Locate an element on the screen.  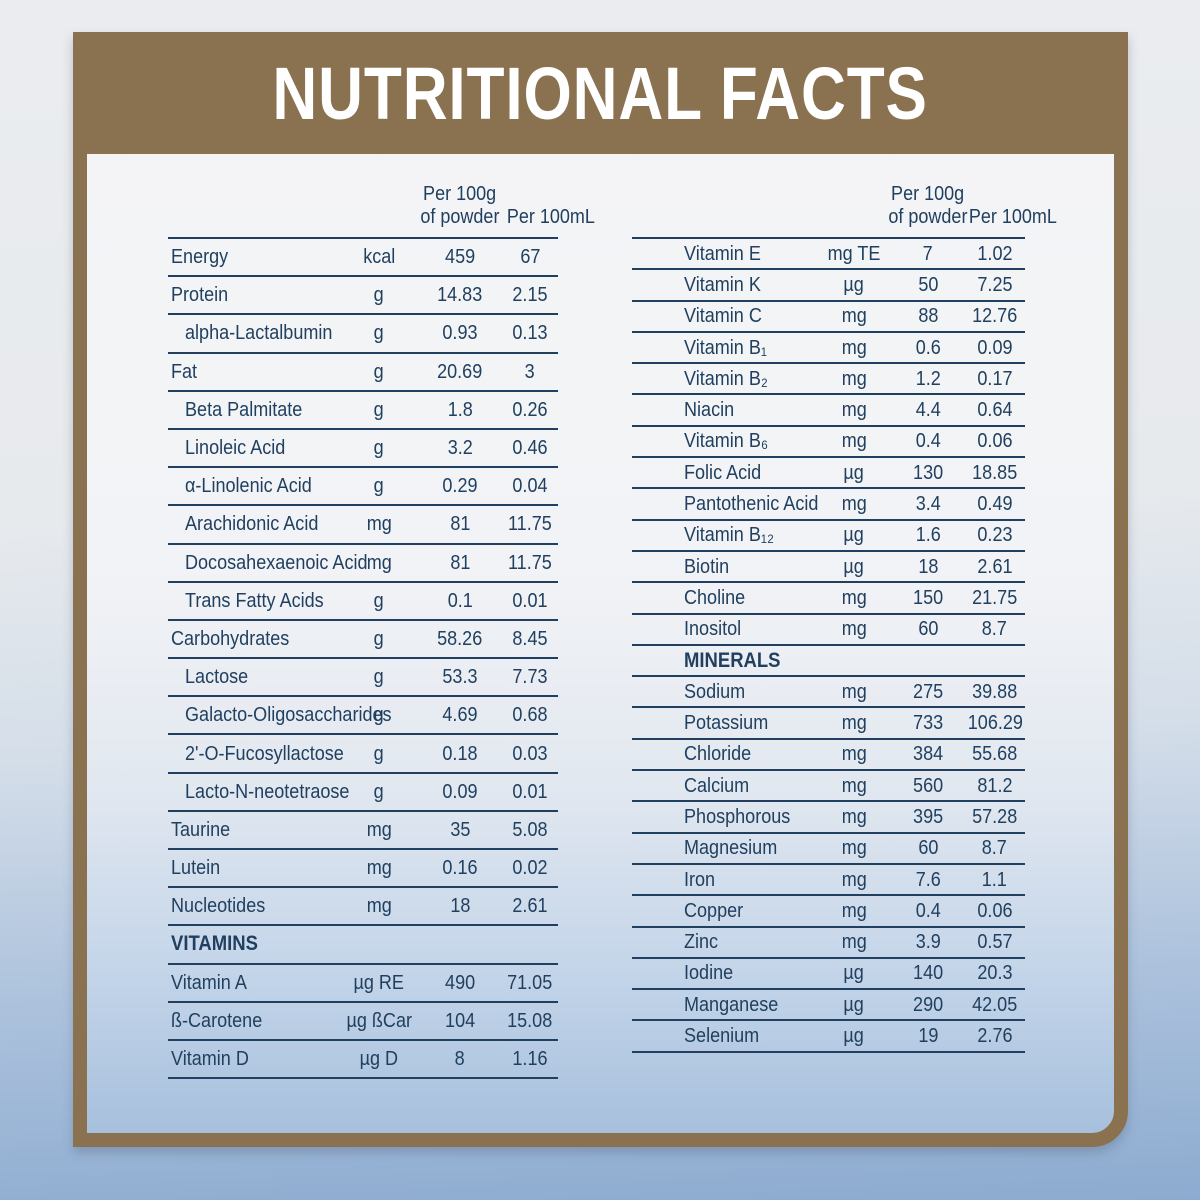
nutrient-row: Pantothenic Acid mg 3.4 0.49 is located at coordinates (828, 505).